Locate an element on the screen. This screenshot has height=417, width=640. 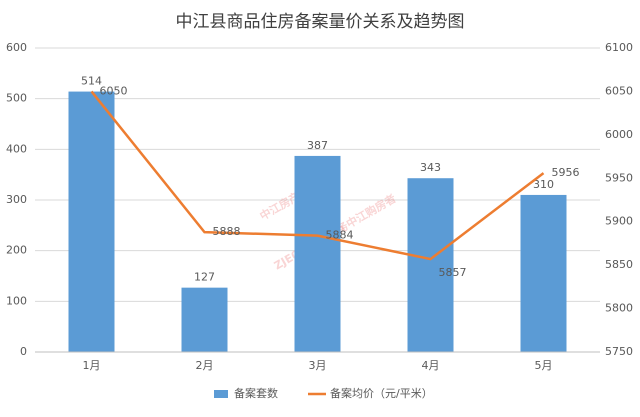
y-tick-label: 0 is located at coordinates (23, 351).